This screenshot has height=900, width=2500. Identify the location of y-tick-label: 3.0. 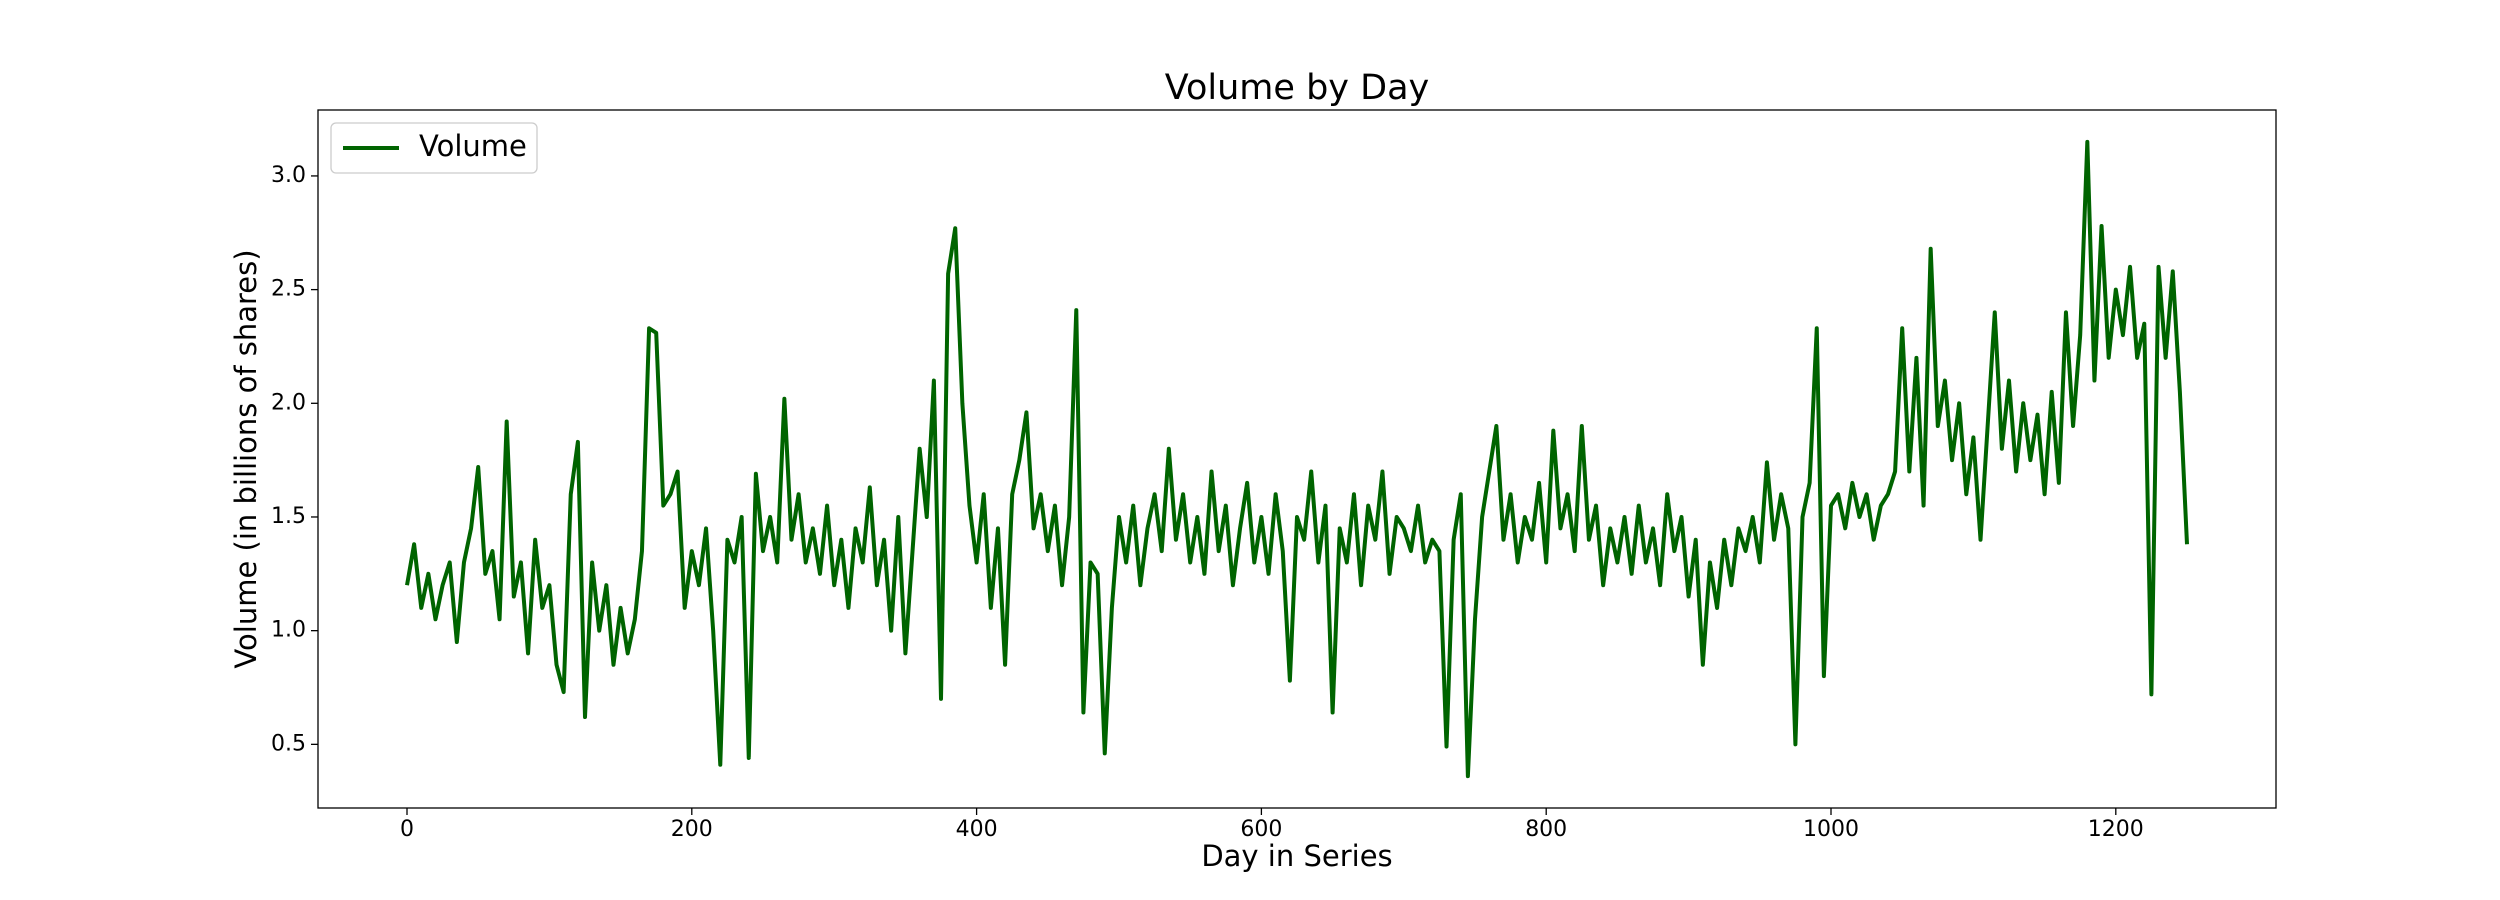
(288, 175).